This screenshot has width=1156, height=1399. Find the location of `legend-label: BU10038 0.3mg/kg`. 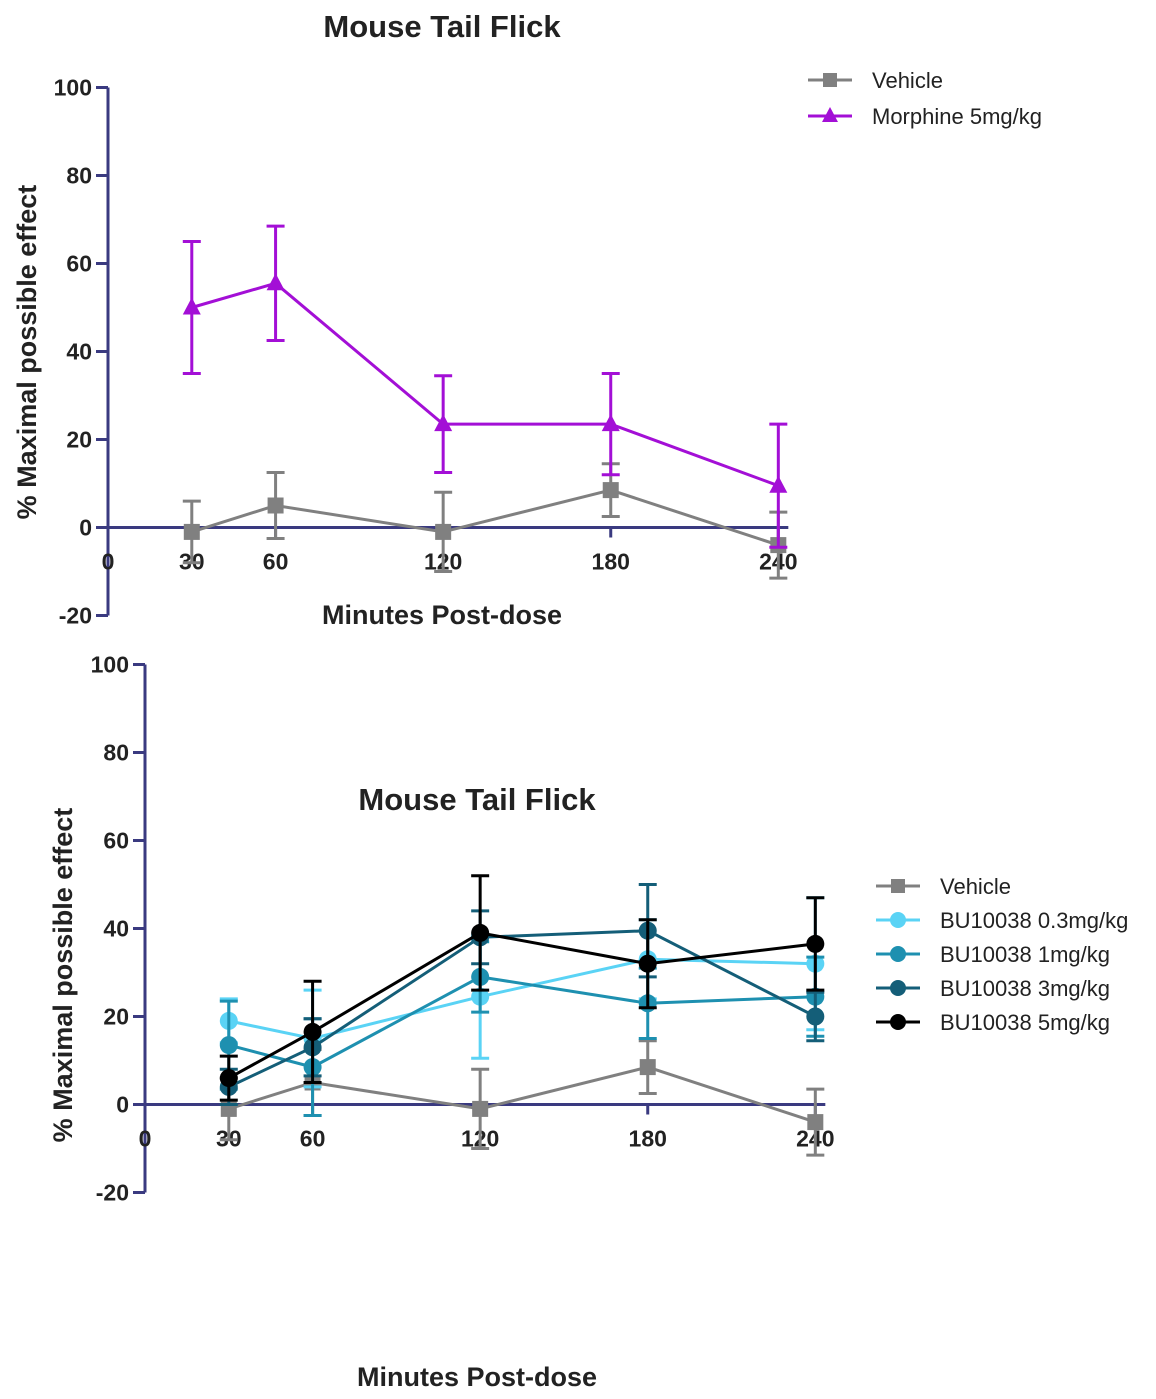

legend-label: BU10038 0.3mg/kg is located at coordinates (1034, 920).